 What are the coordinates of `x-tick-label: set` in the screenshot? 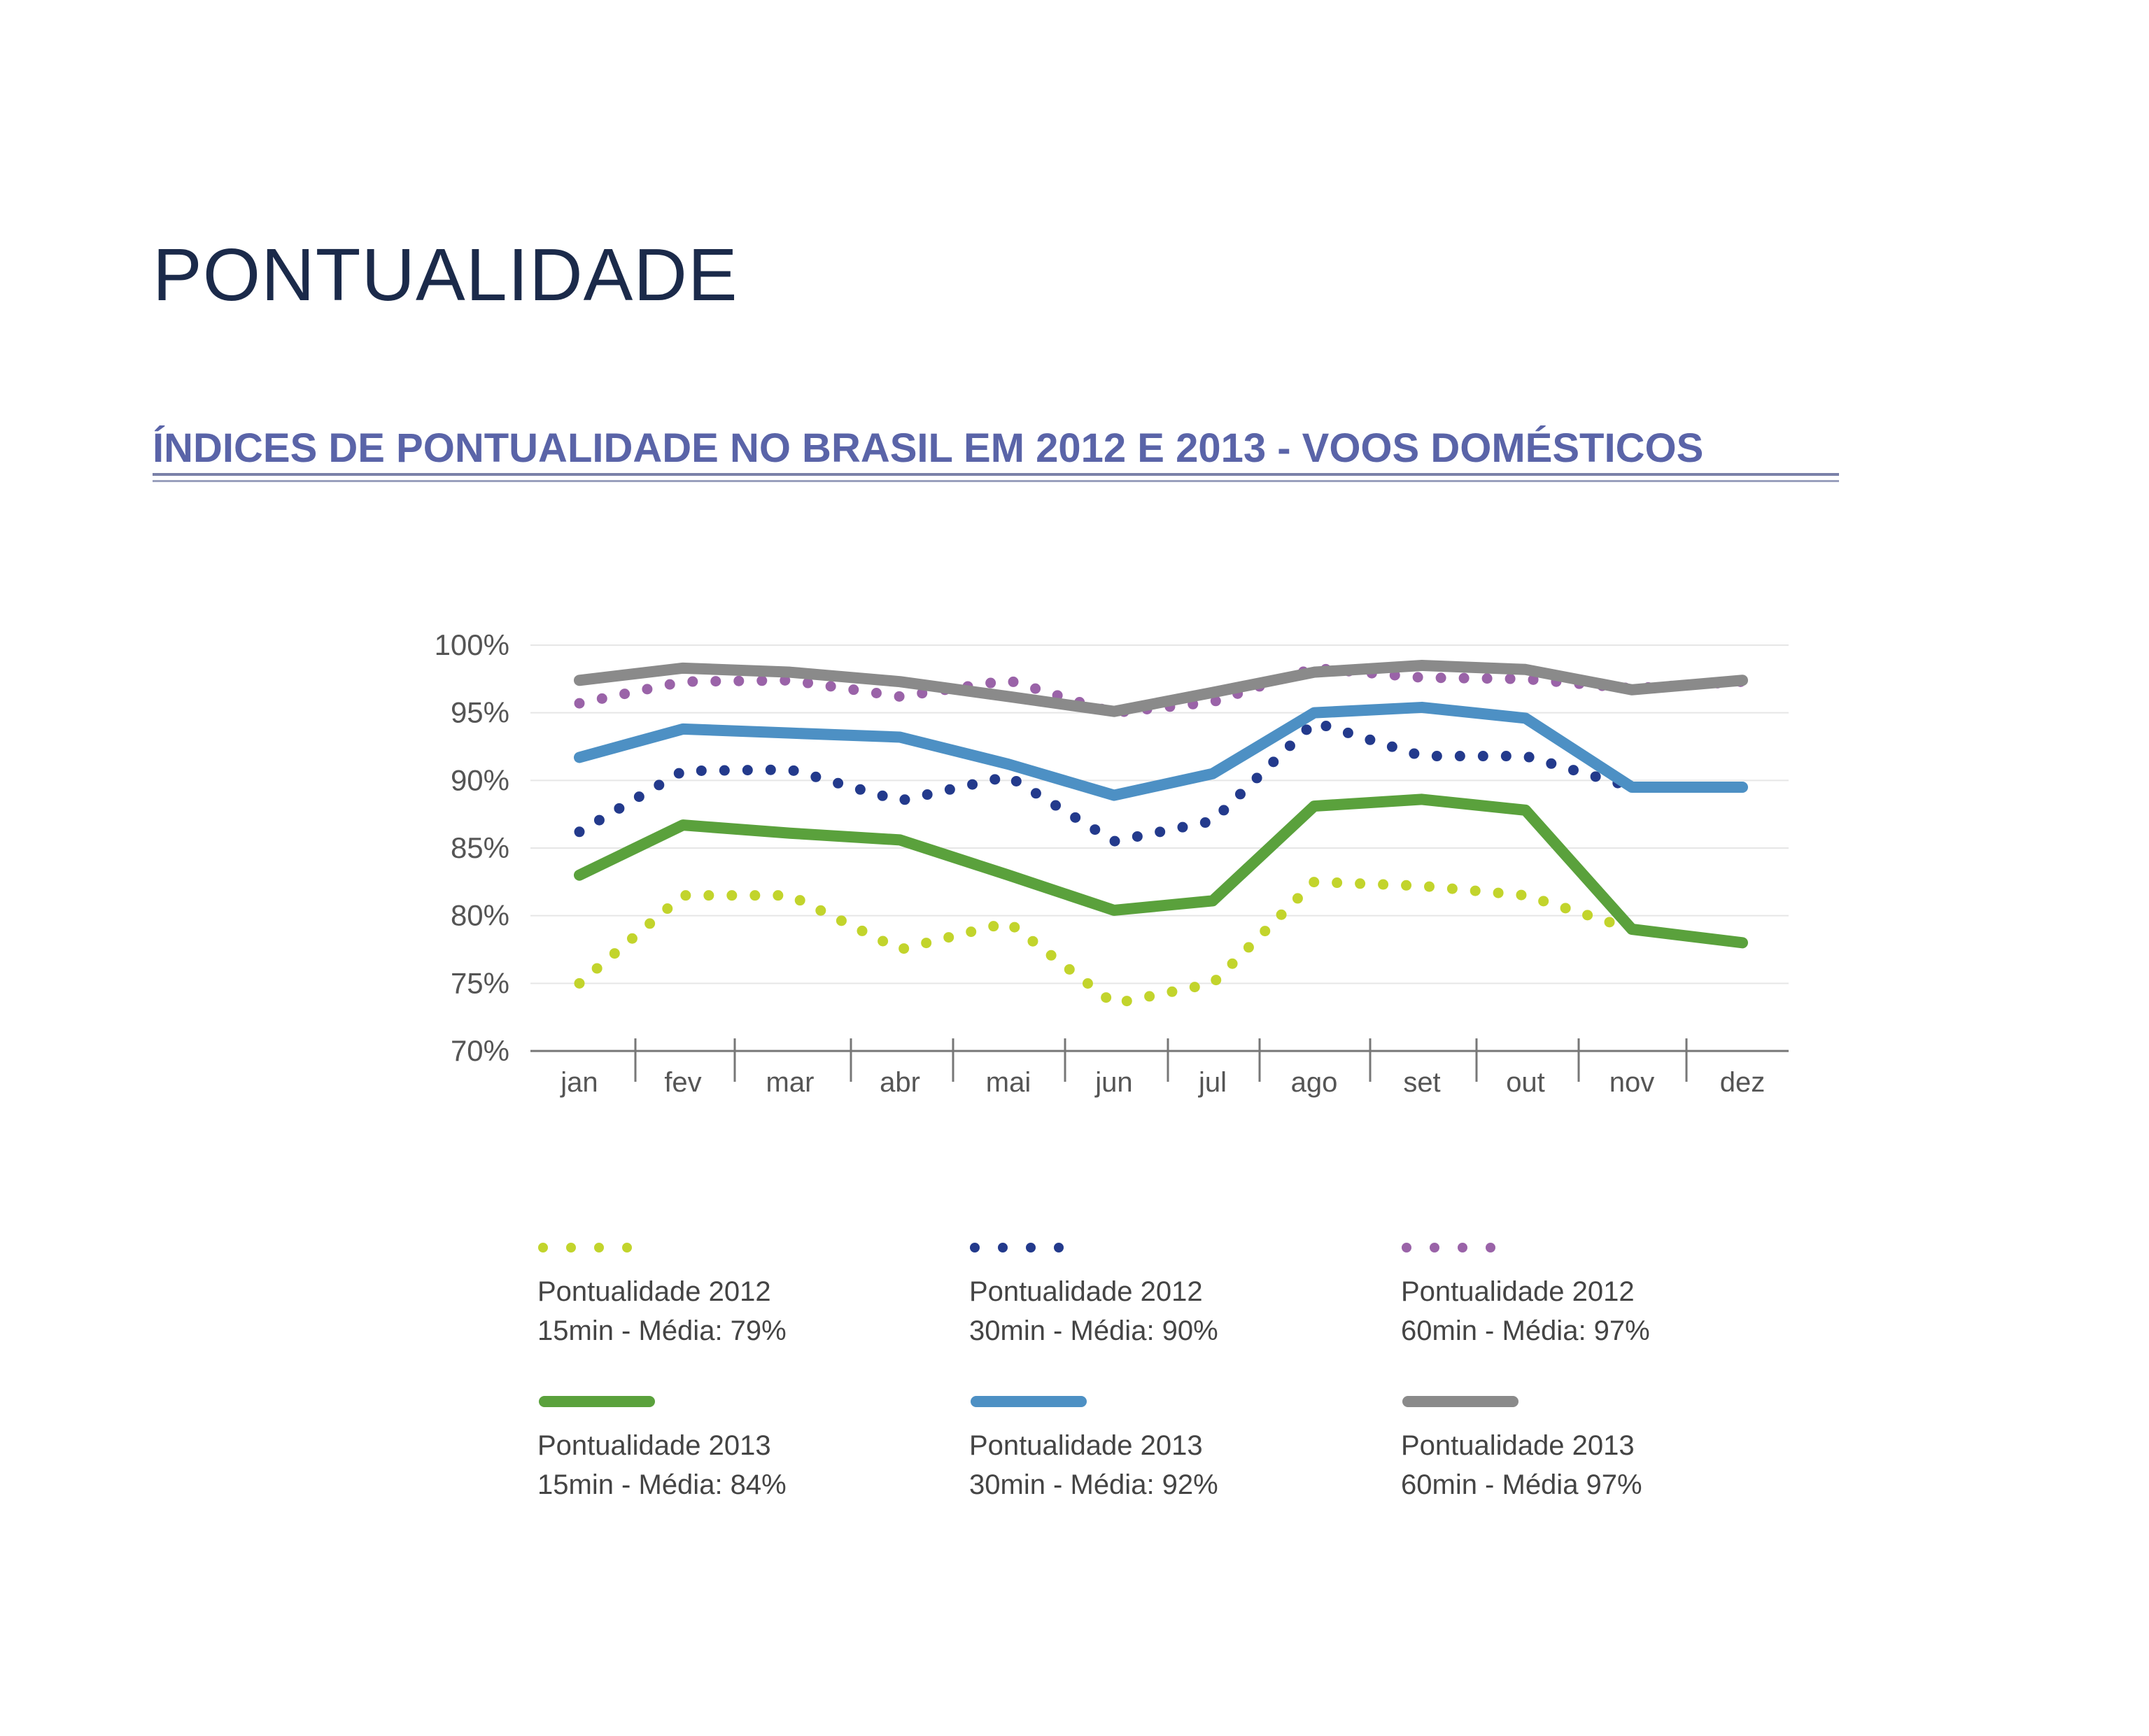 It's located at (1421, 1082).